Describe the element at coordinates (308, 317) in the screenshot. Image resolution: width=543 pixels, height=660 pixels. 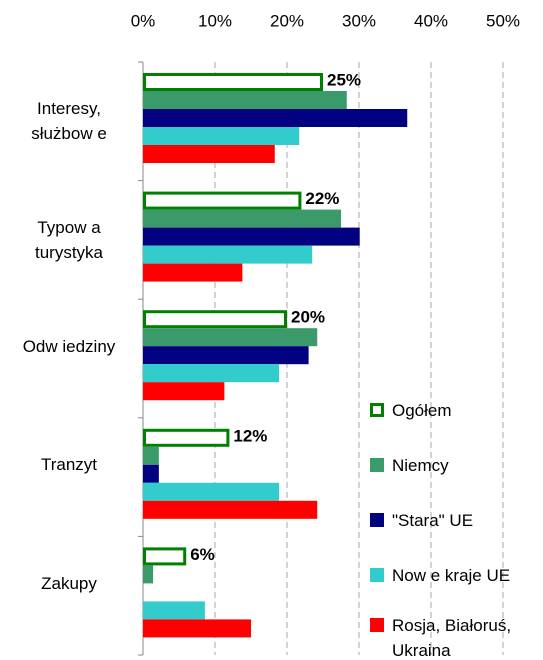
I see `value-label: 20%` at that location.